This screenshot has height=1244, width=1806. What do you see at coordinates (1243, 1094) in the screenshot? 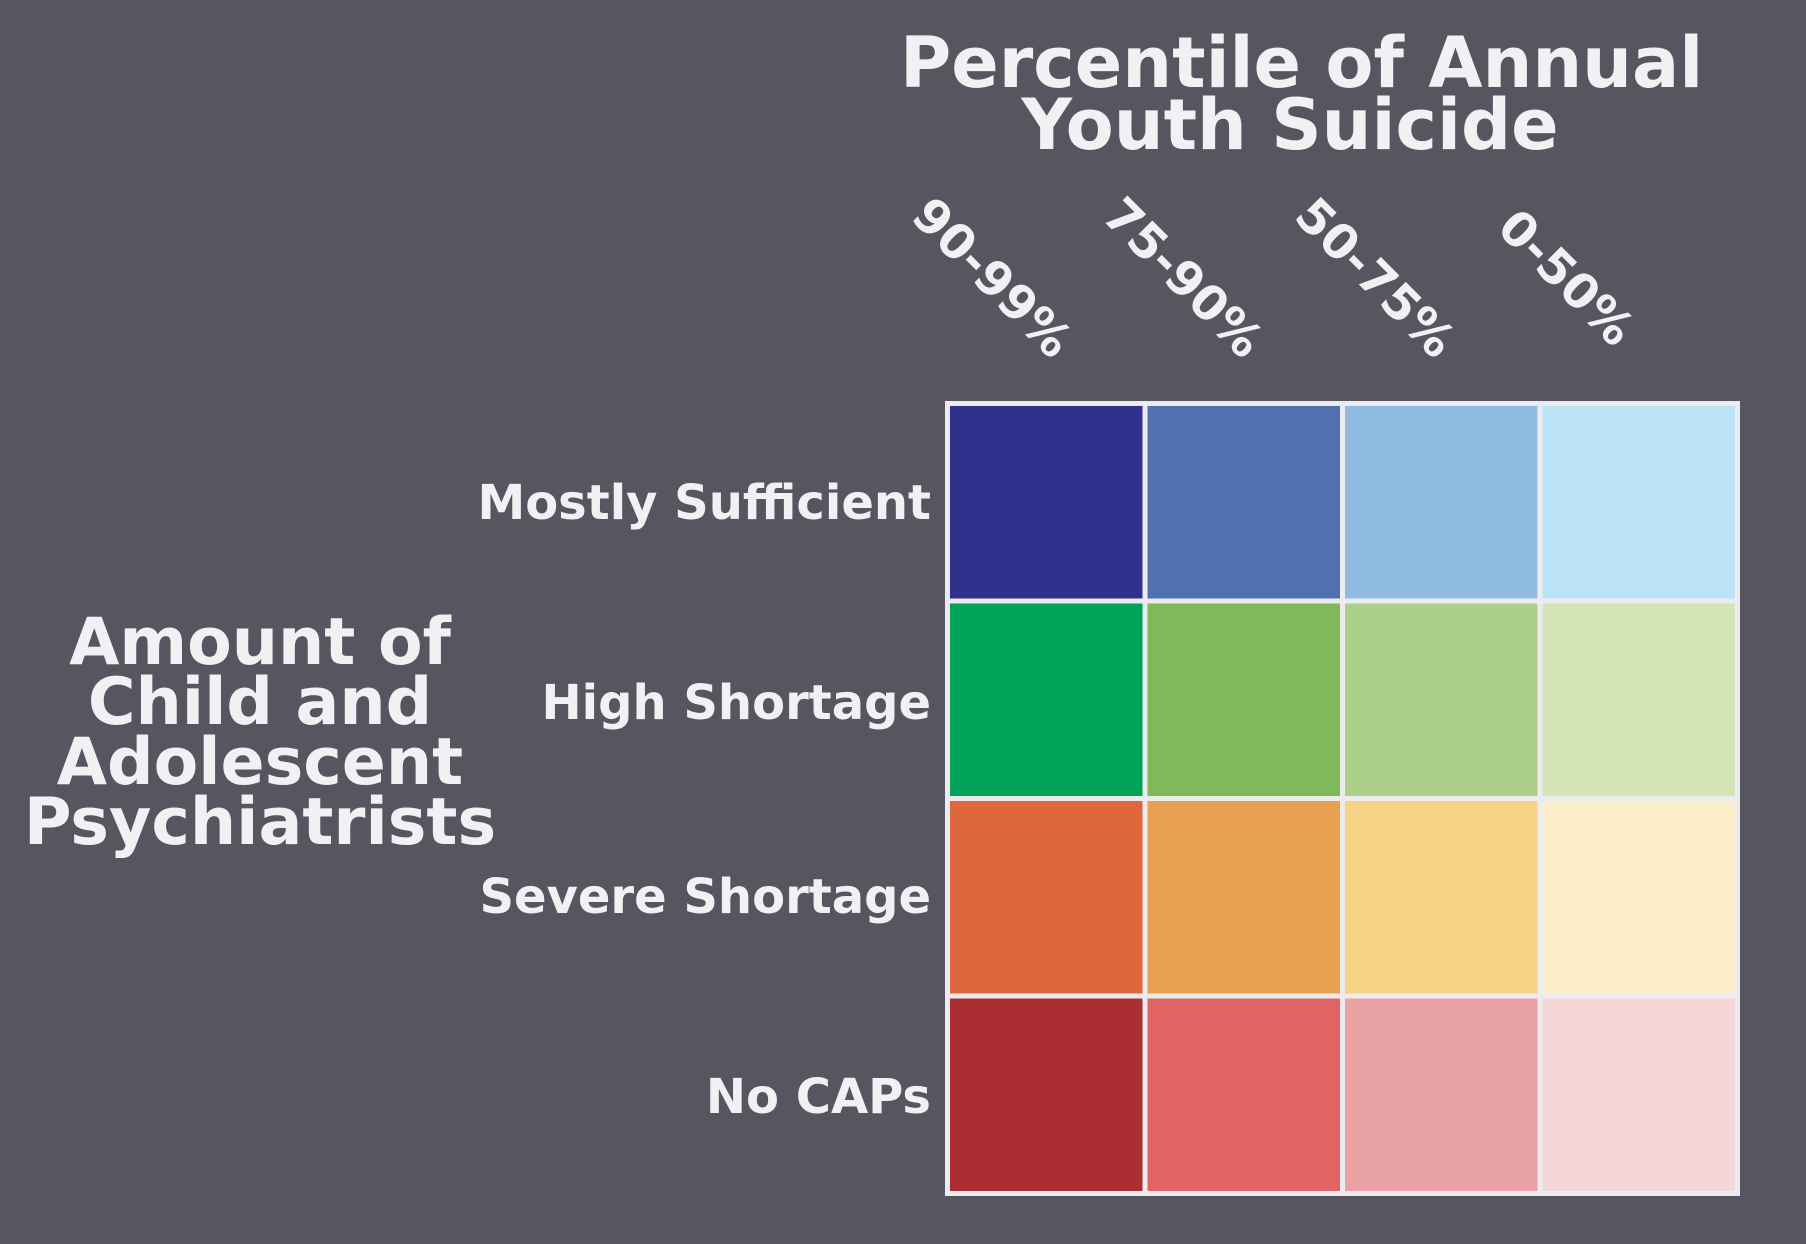
I see `heatmap-cell-r4-c2` at bounding box center [1243, 1094].